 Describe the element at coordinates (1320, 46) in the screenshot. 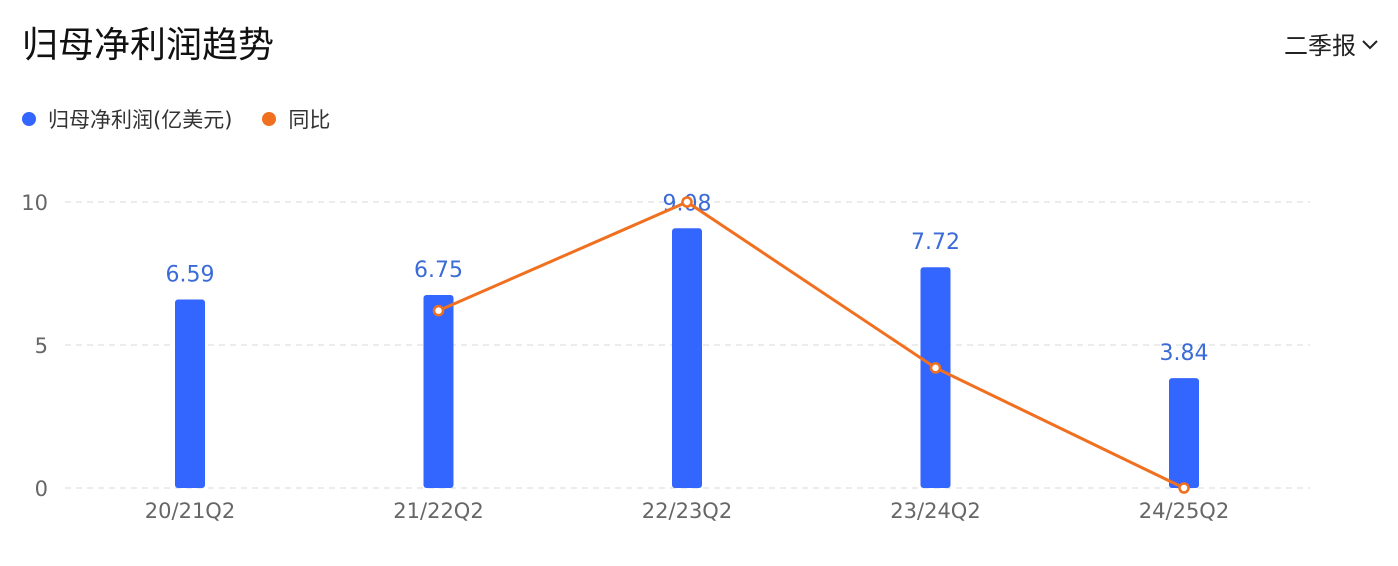

I see `period-label: 二季报` at that location.